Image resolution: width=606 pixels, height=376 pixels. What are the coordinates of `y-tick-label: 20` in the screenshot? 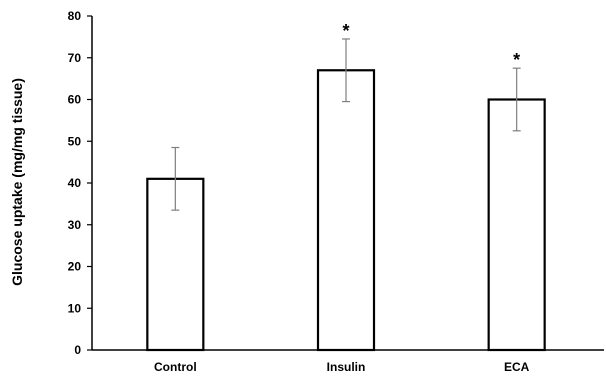 It's located at (75, 267).